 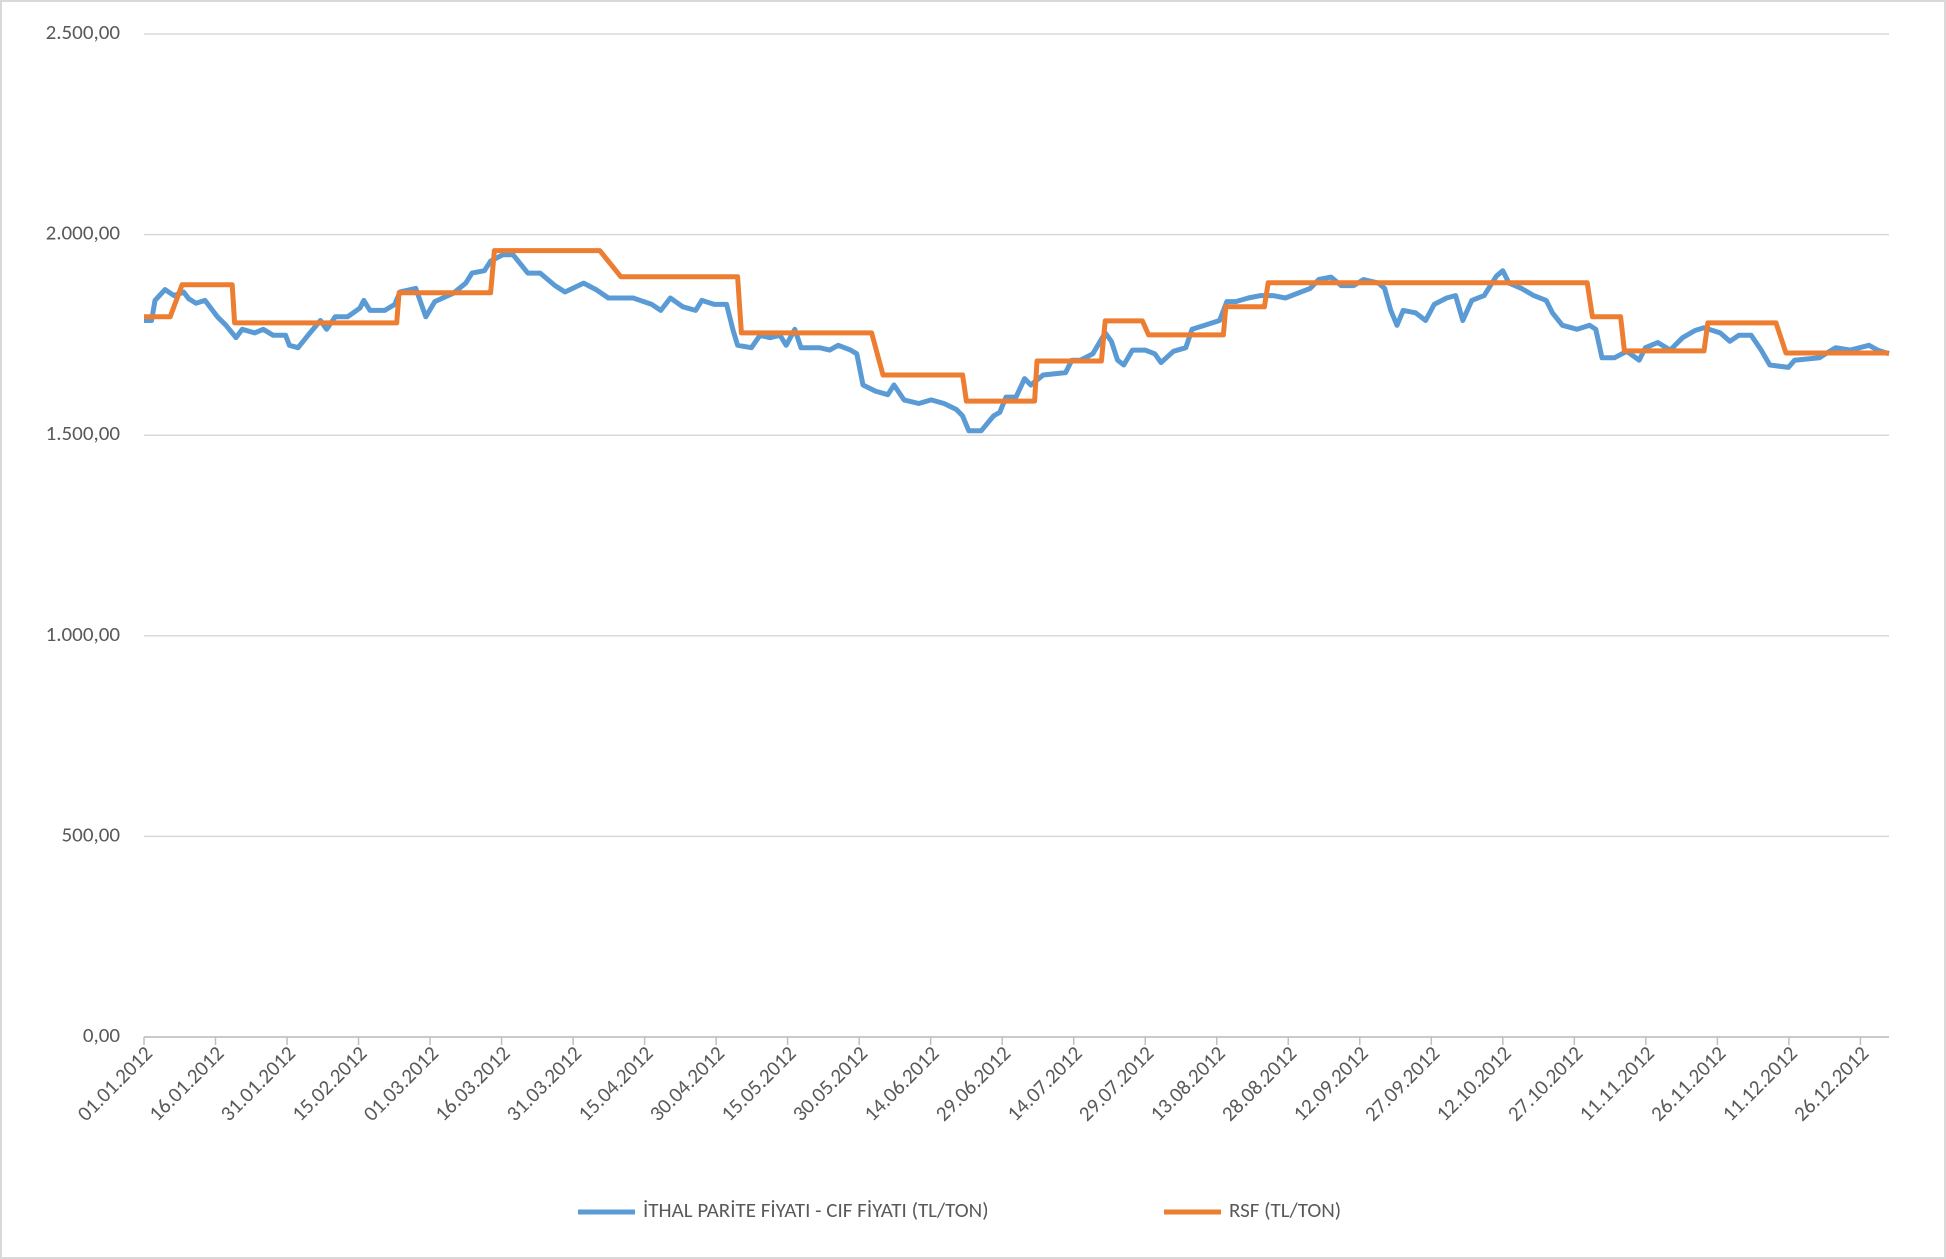 What do you see at coordinates (91, 834) in the screenshot?
I see `y-tick-label: 500,00` at bounding box center [91, 834].